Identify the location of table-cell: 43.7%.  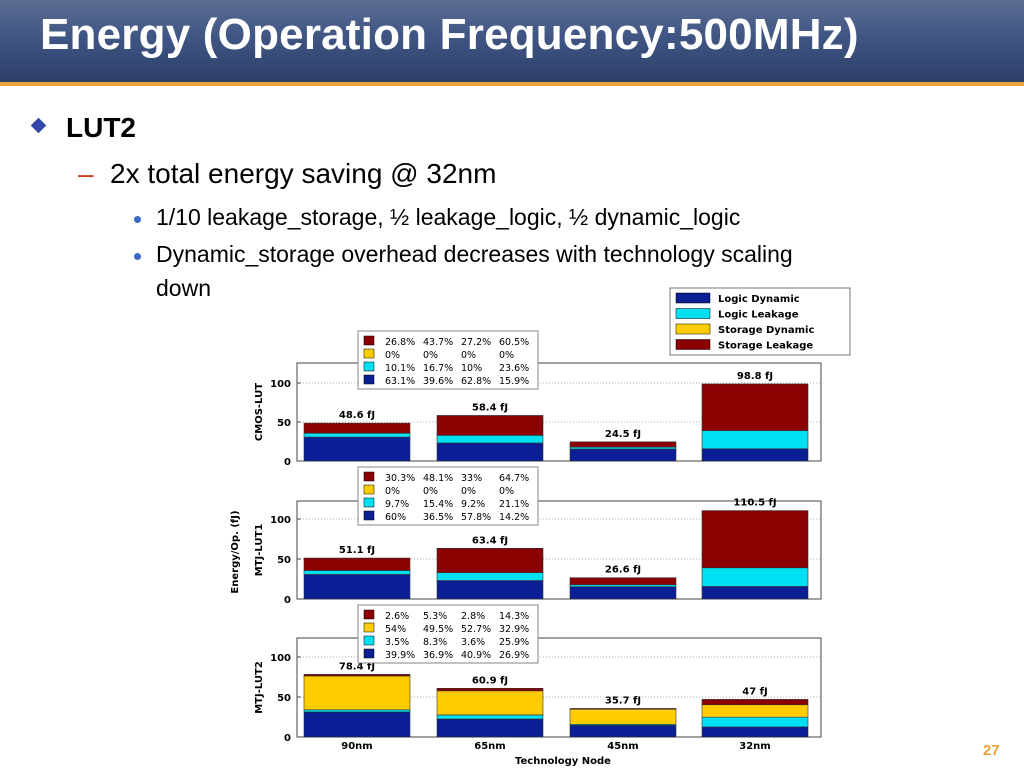
(438, 342).